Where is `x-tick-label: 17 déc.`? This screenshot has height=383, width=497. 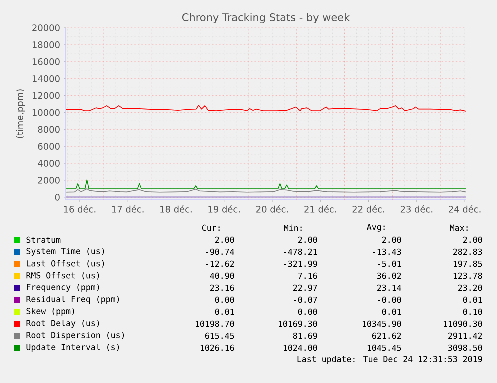 x-tick-label: 17 déc. is located at coordinates (128, 209).